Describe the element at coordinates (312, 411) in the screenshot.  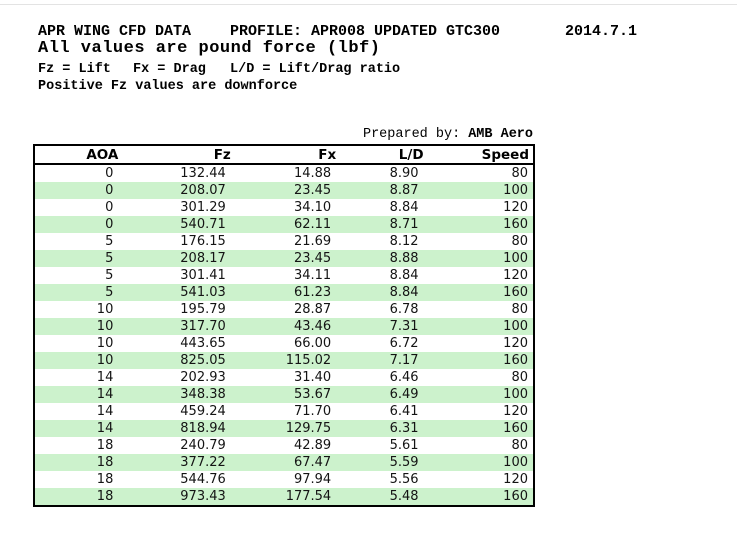
I see `cell-fx: 71.70` at that location.